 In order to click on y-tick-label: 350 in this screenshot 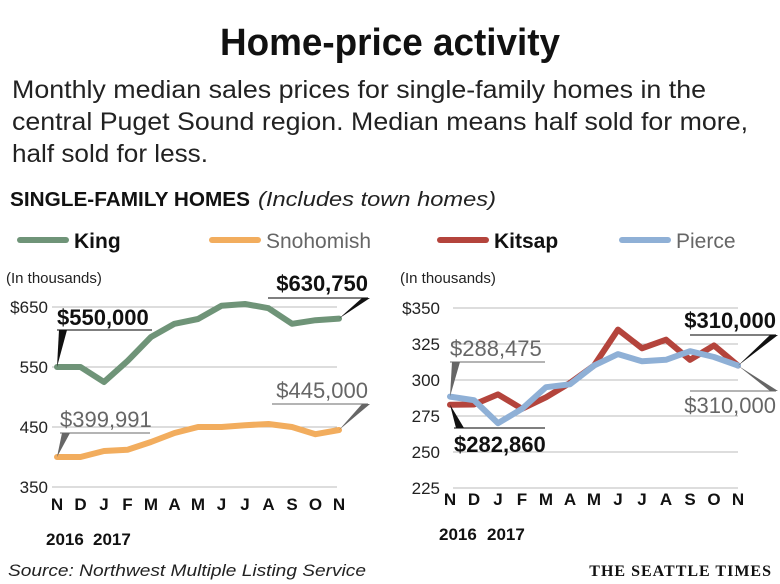, I will do `click(34, 487)`.